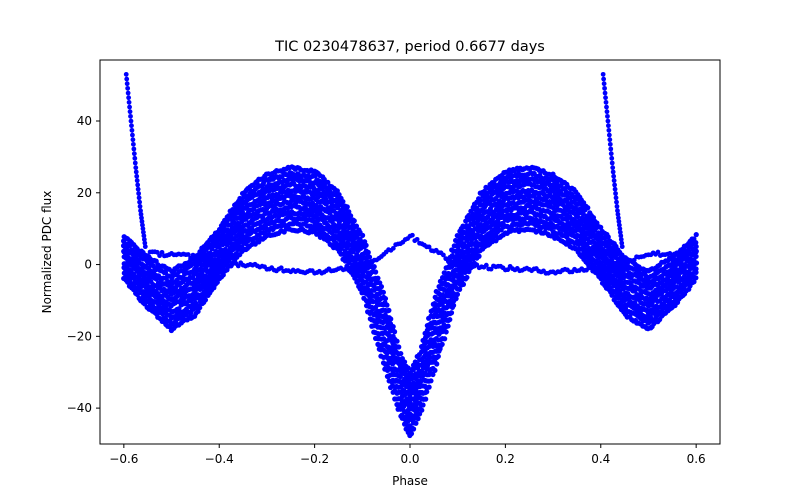  Describe the element at coordinates (505, 459) in the screenshot. I see `x-tick-label: 0.2` at that location.